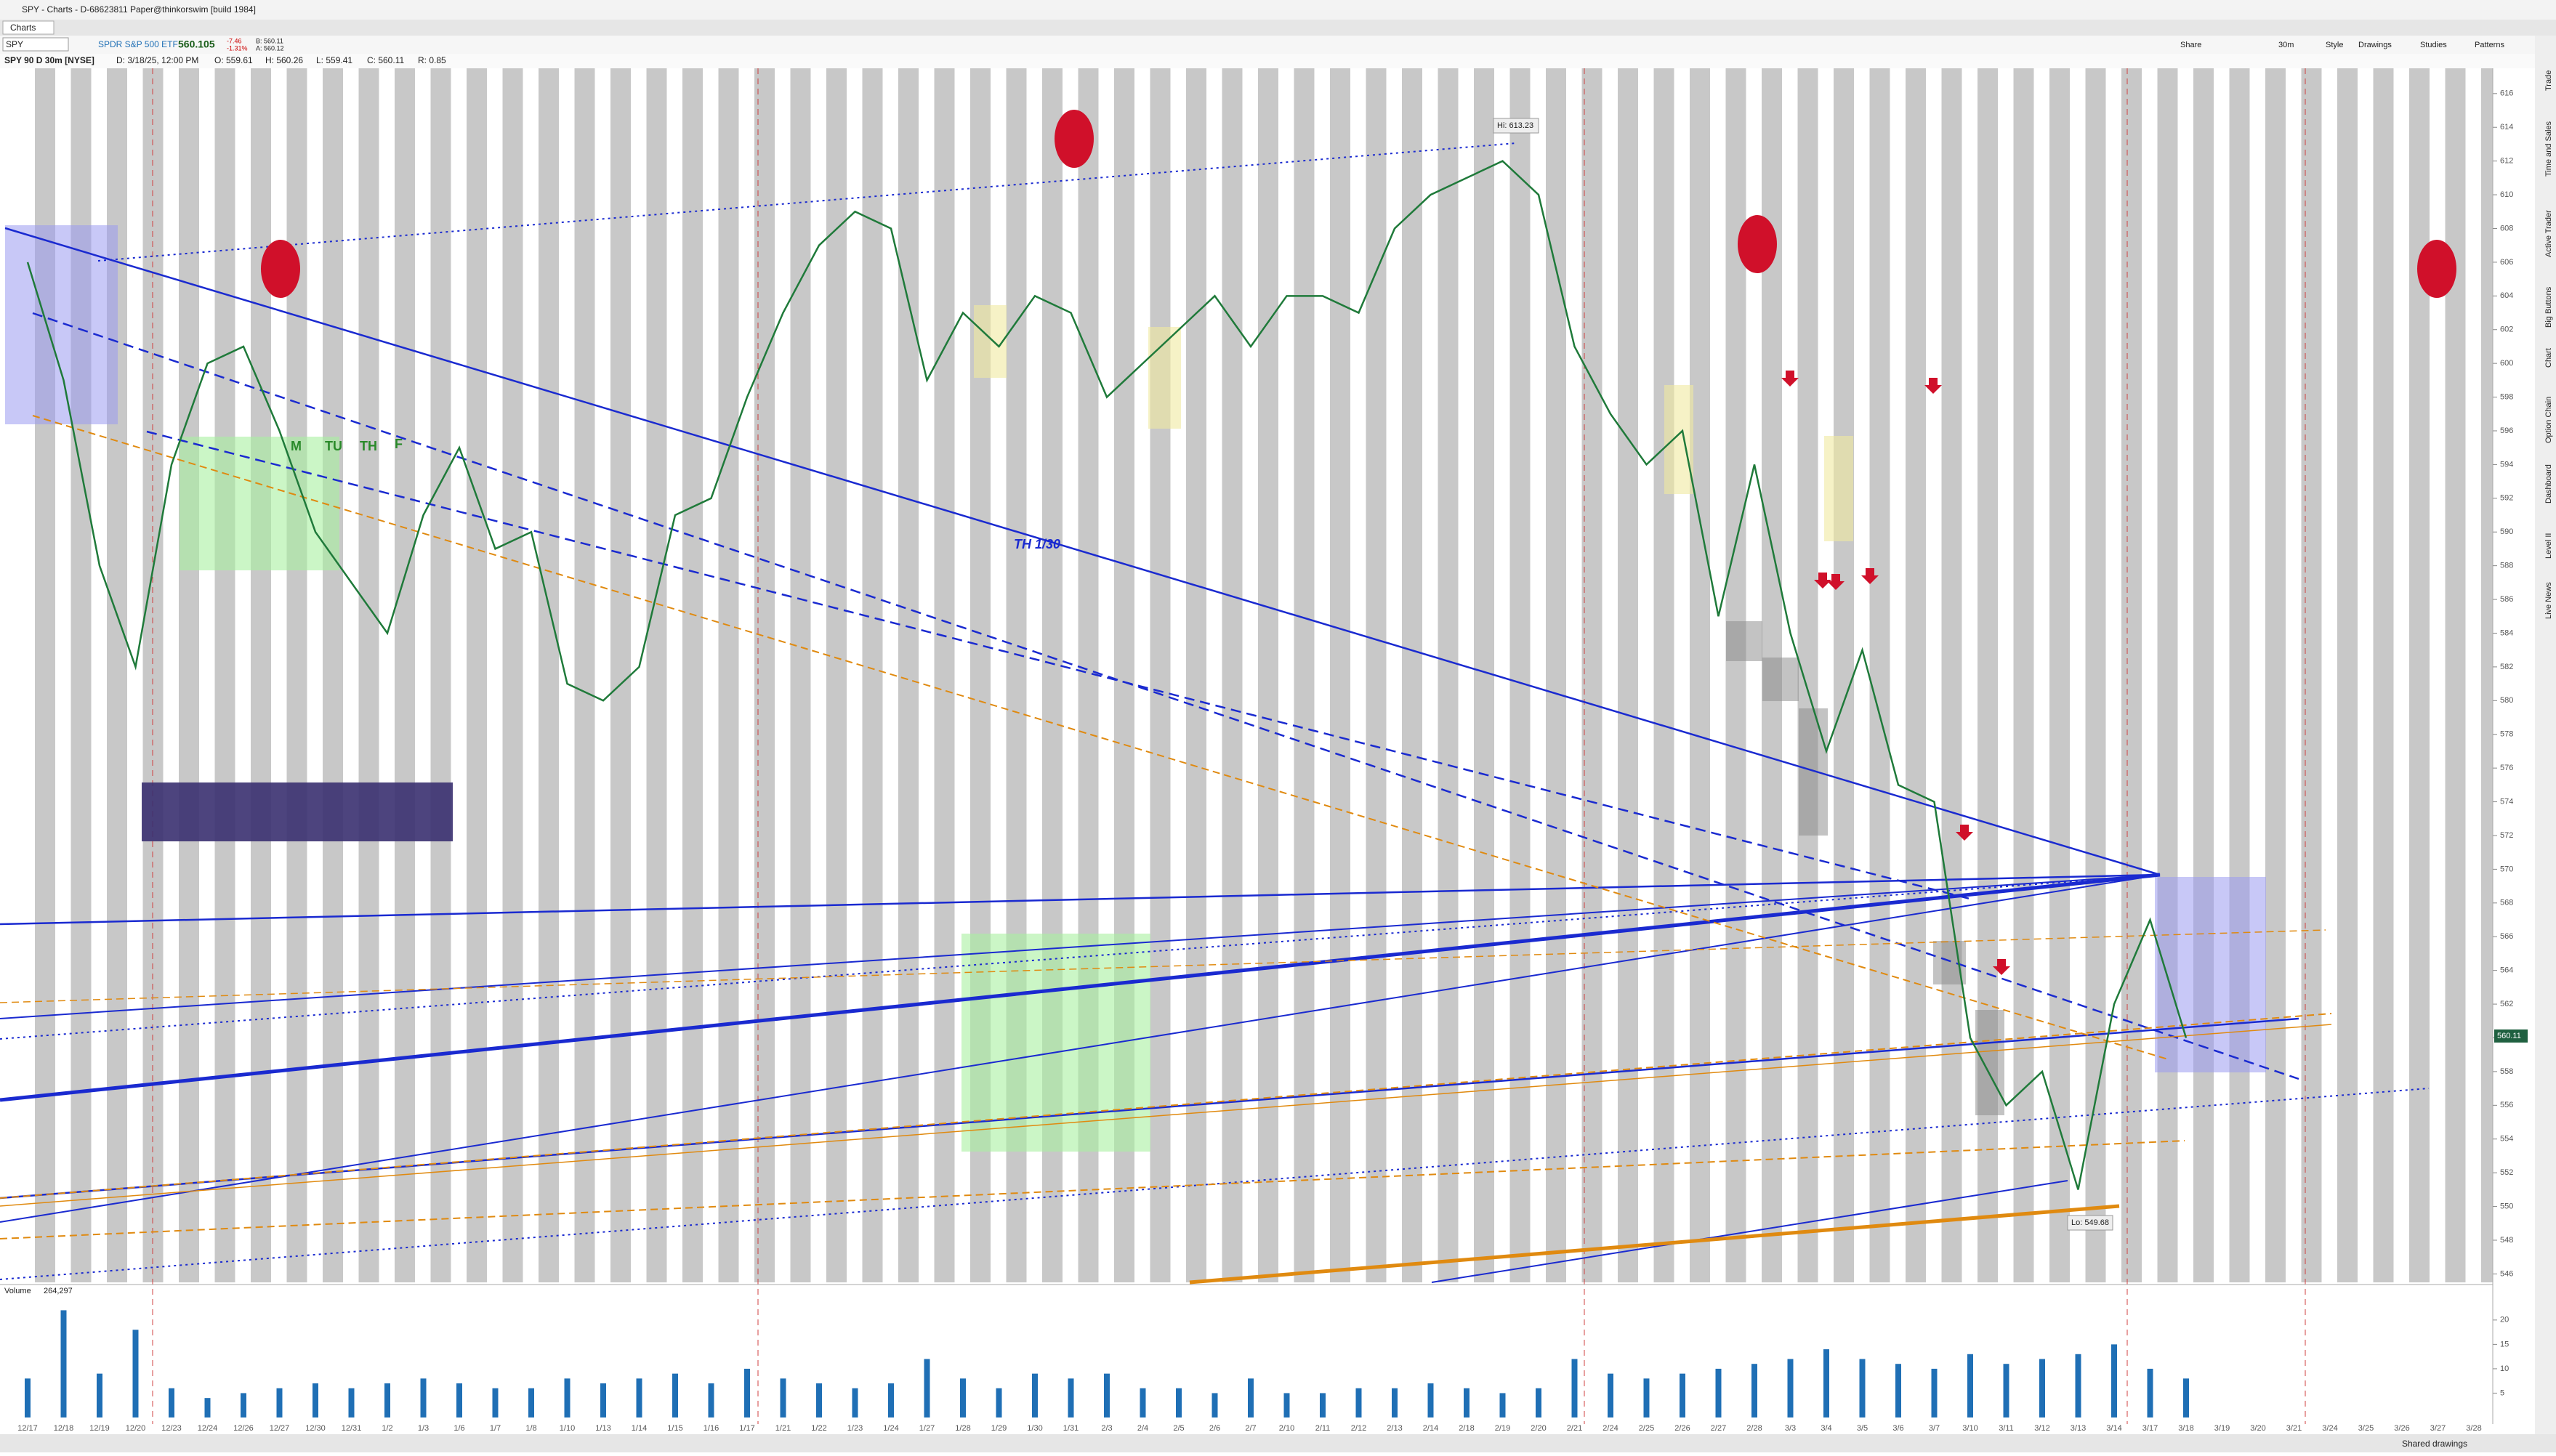 This screenshot has width=2556, height=1456. What do you see at coordinates (2548, 420) in the screenshot?
I see `sidebar-tab: Option Chain` at bounding box center [2548, 420].